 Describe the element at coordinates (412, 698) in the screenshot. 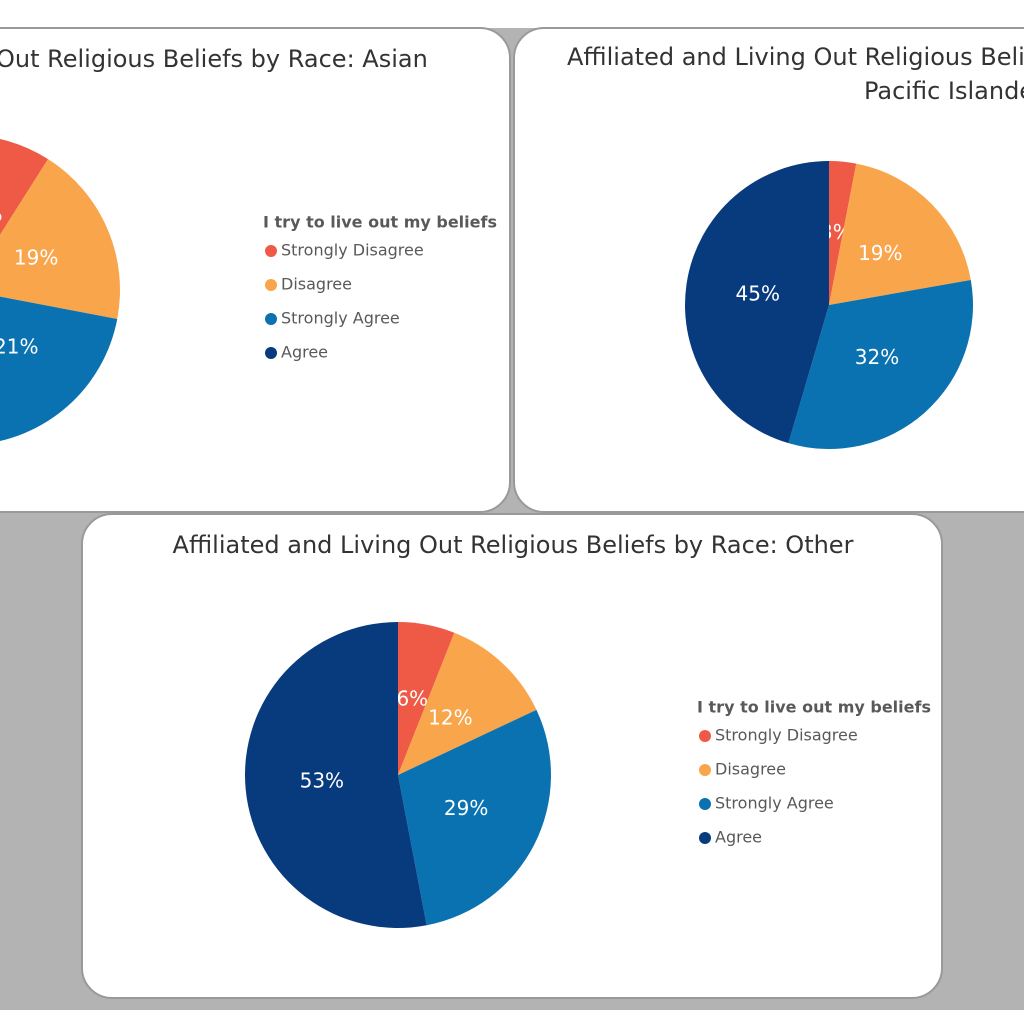

I see `data-label: 6%` at that location.